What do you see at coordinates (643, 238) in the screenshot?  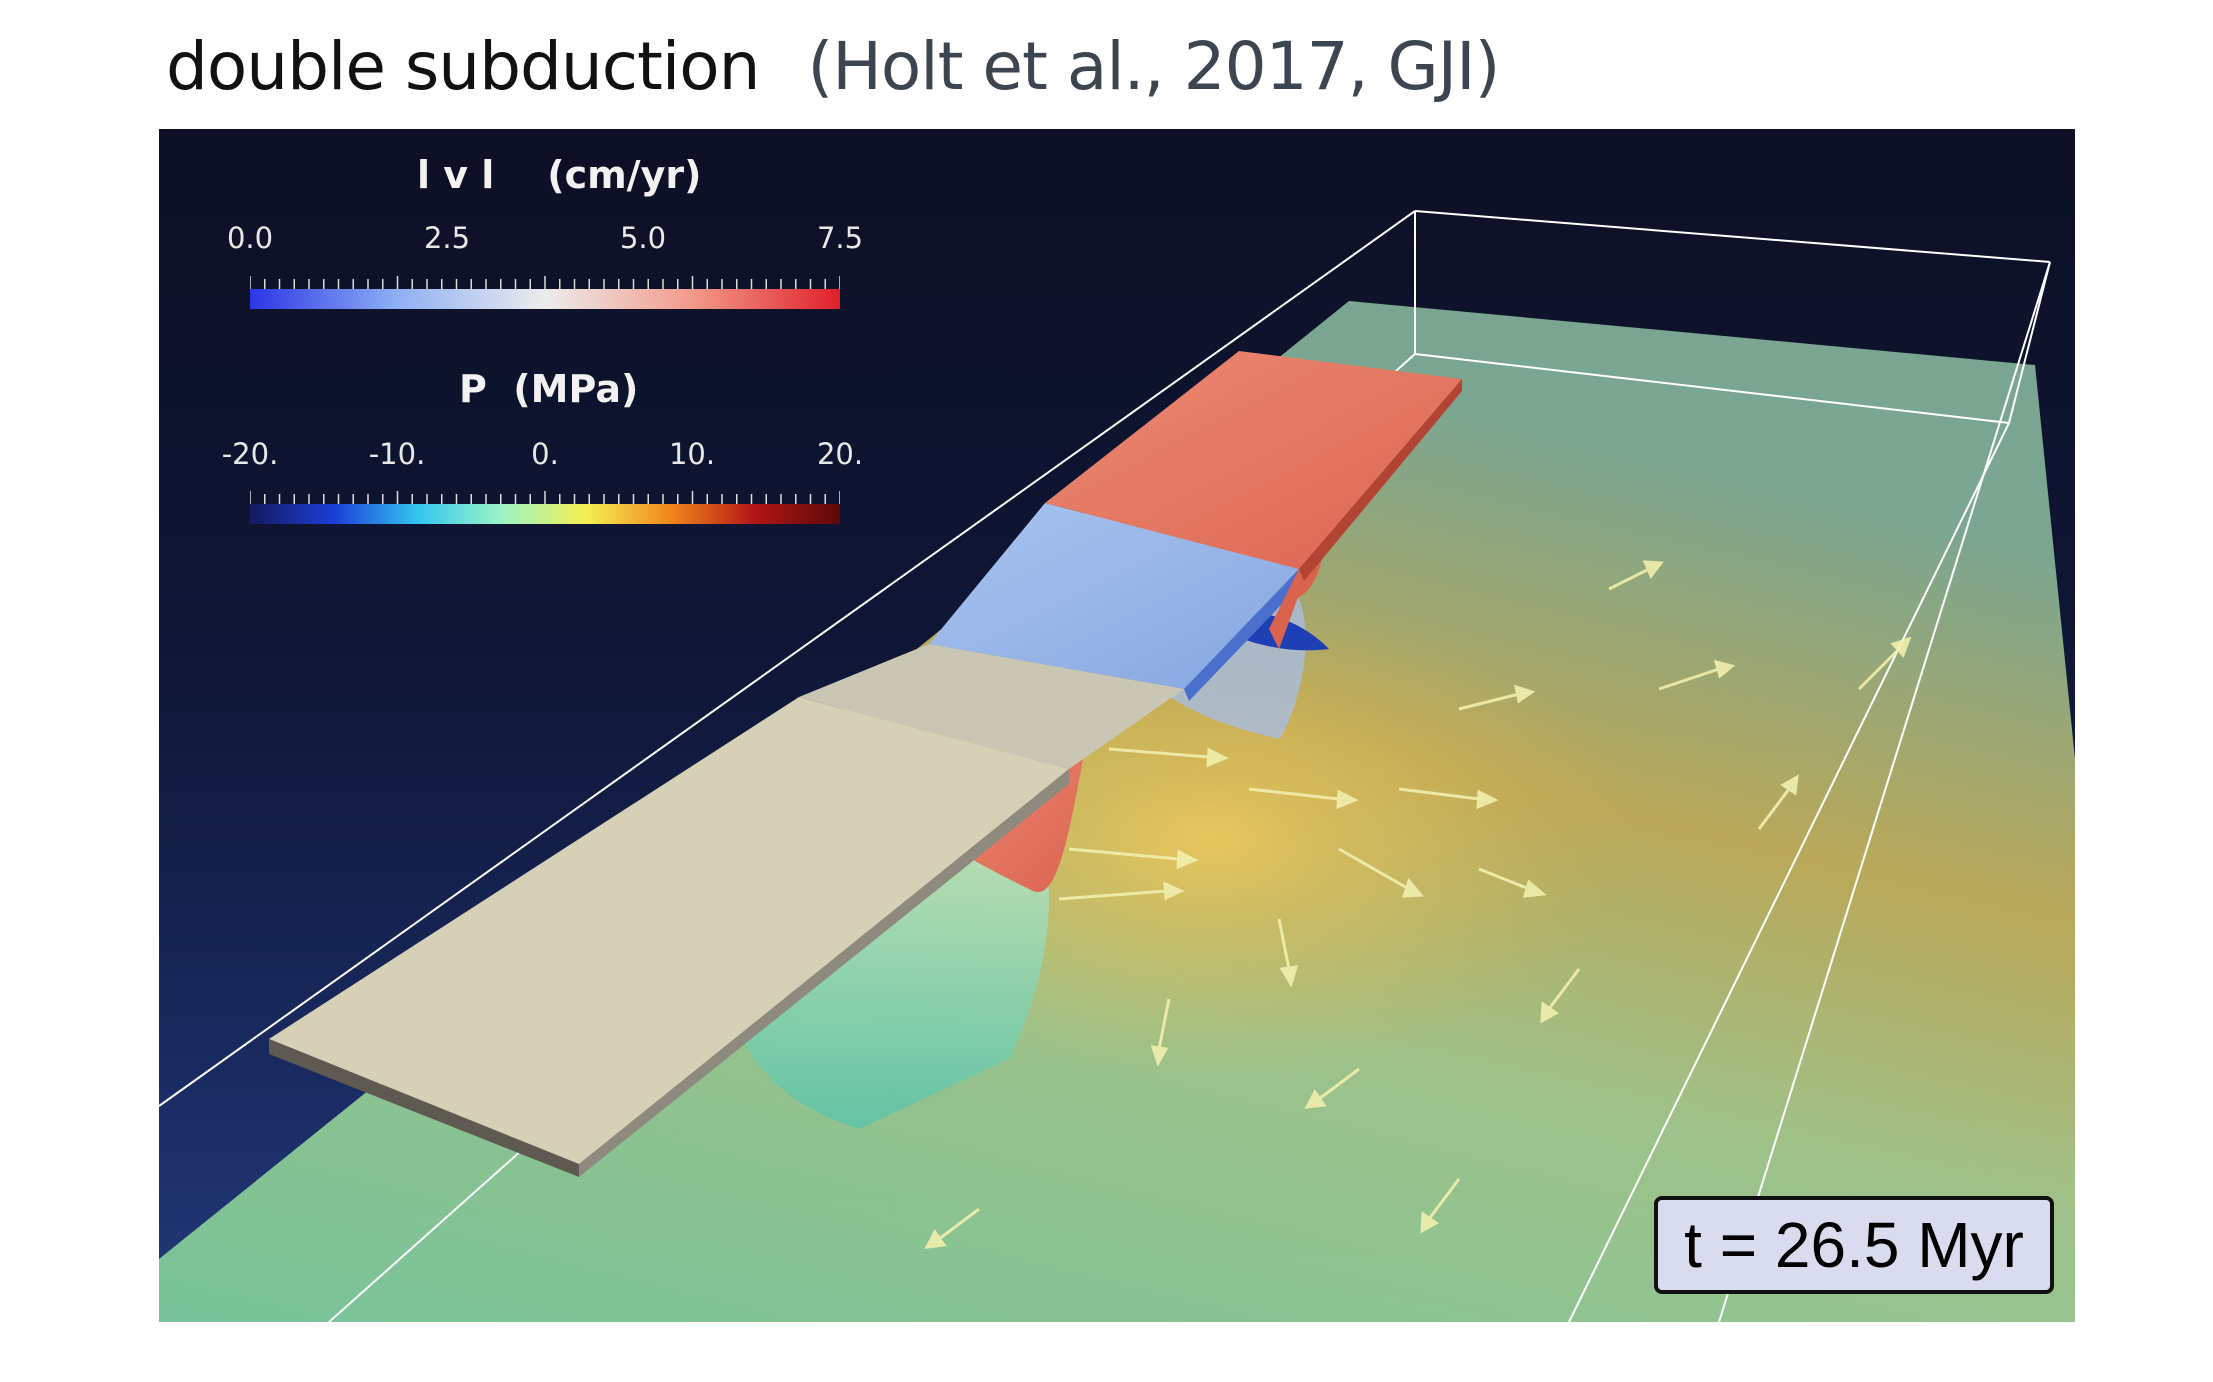 I see `velocity-tick-2: 5.0` at bounding box center [643, 238].